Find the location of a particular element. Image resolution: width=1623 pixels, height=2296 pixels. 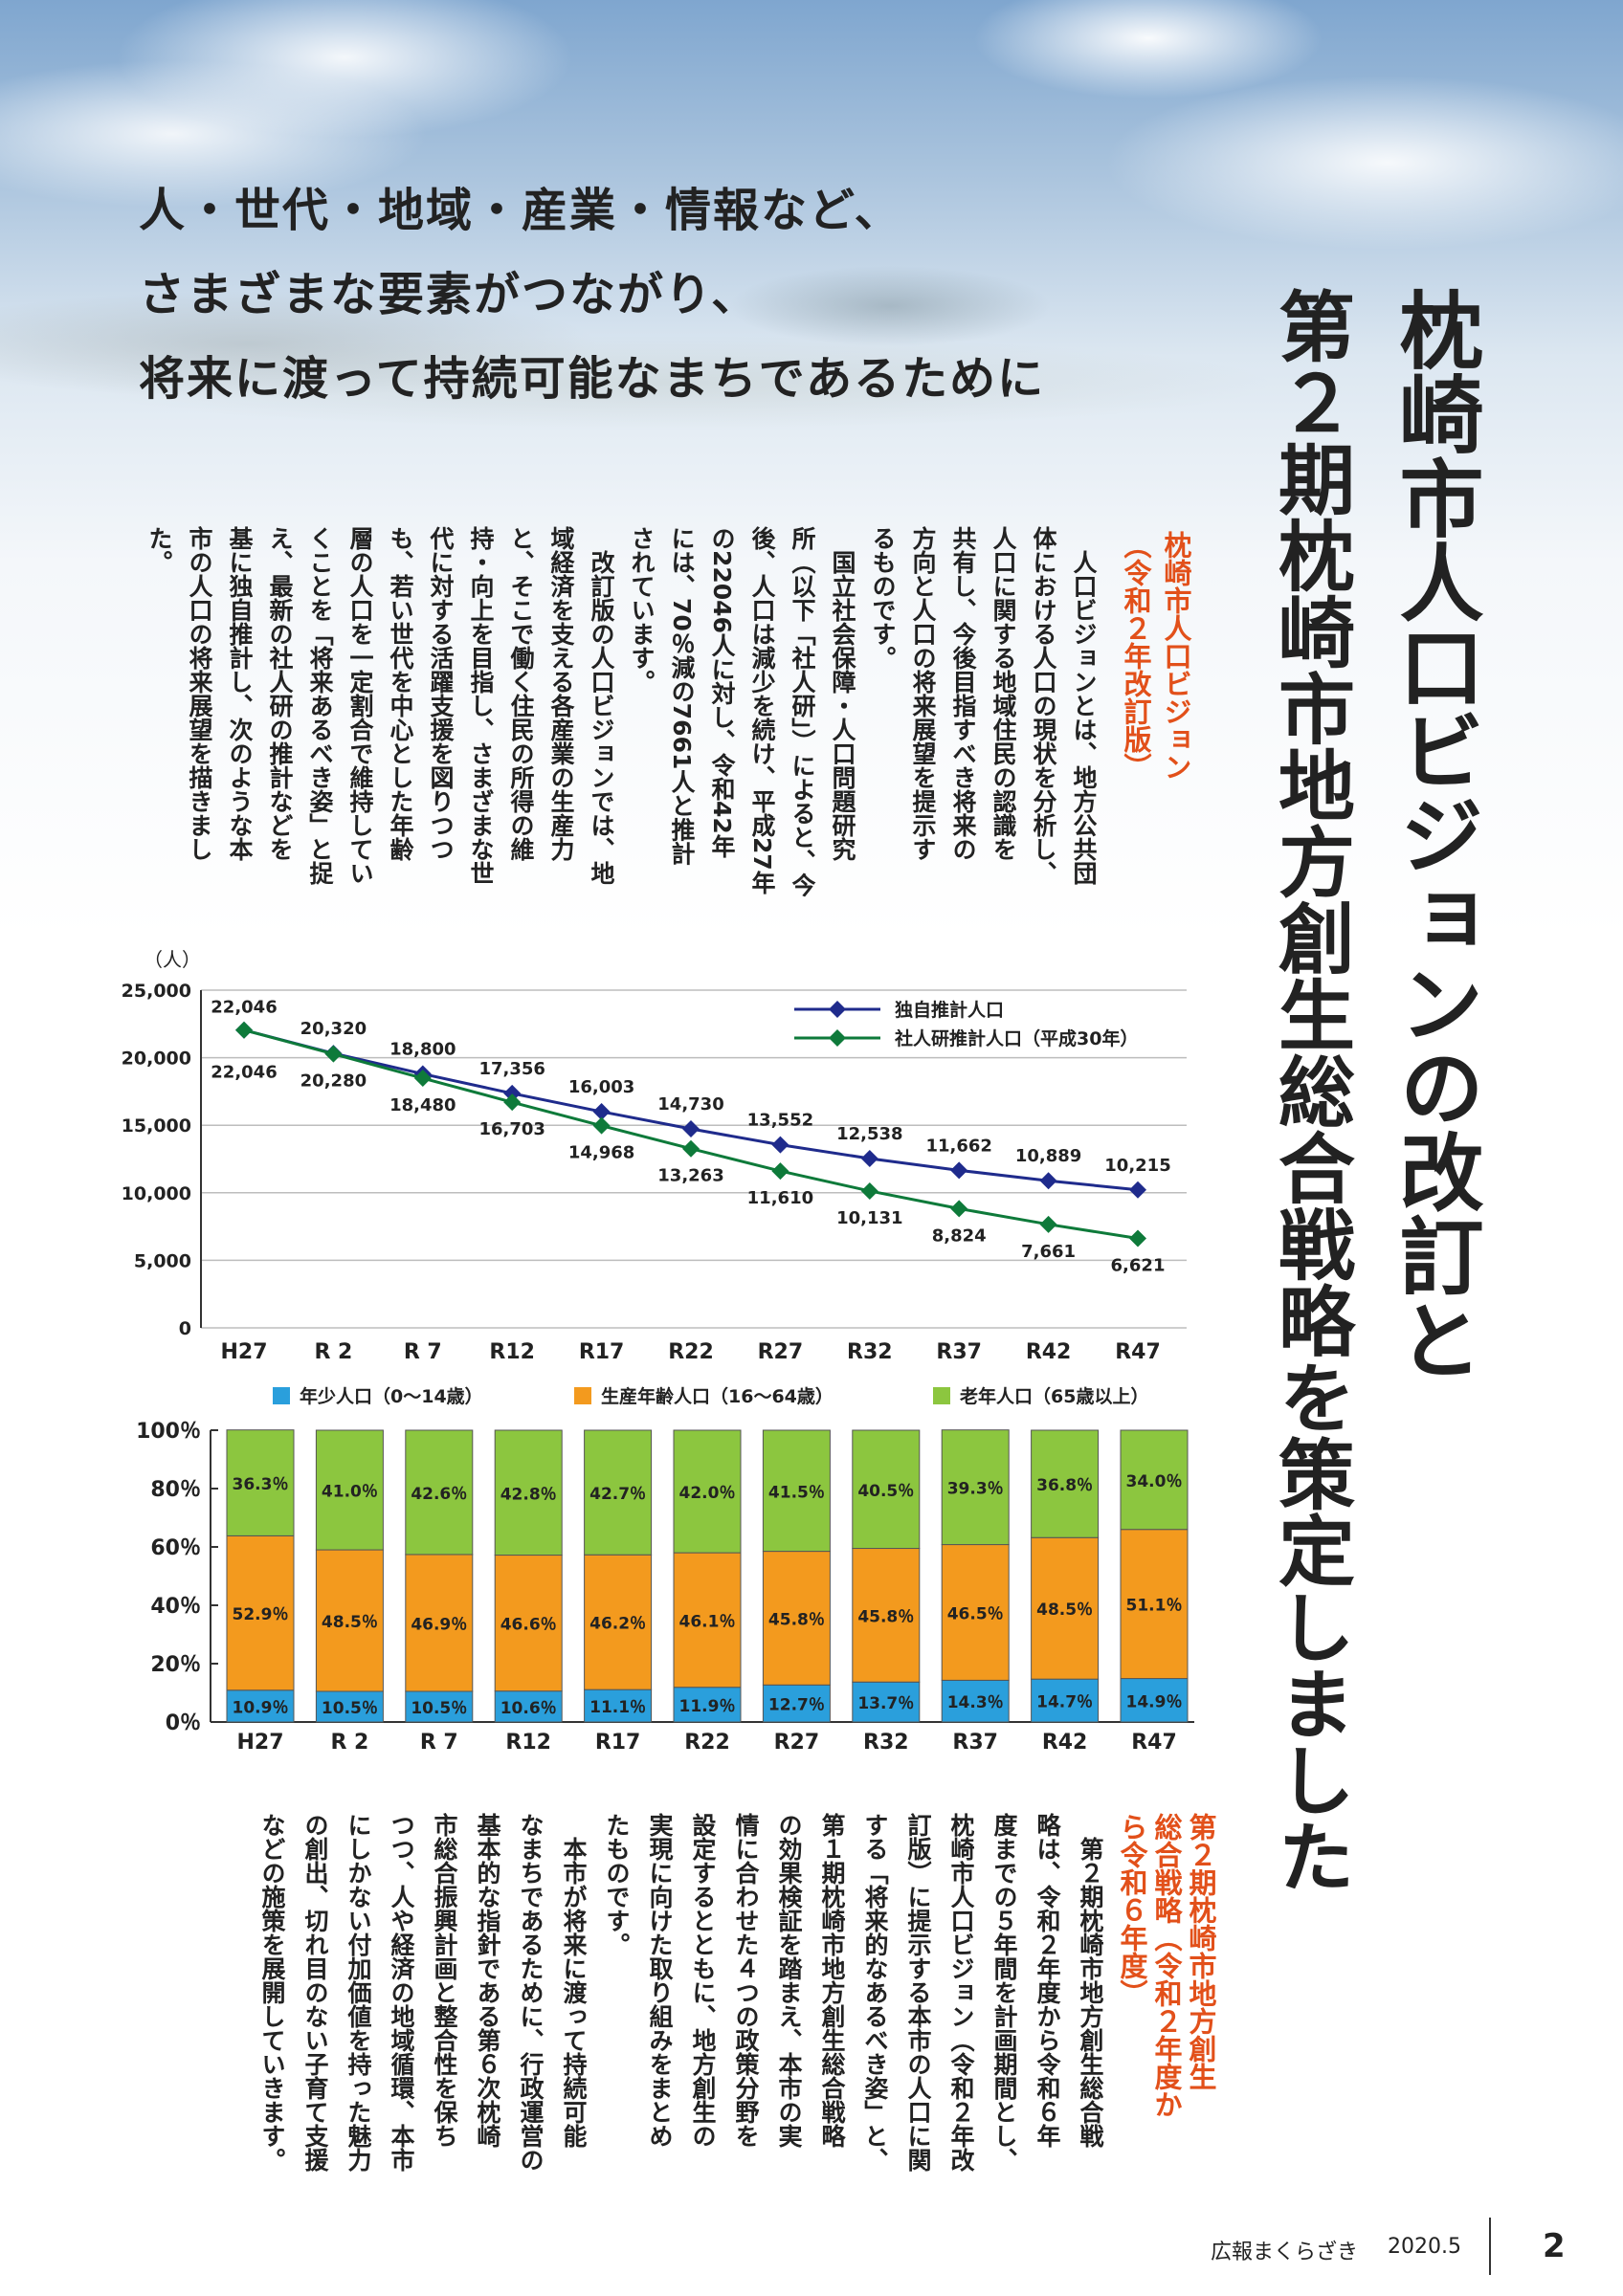

line-chart-data-label: 10,131 is located at coordinates (869, 1218).